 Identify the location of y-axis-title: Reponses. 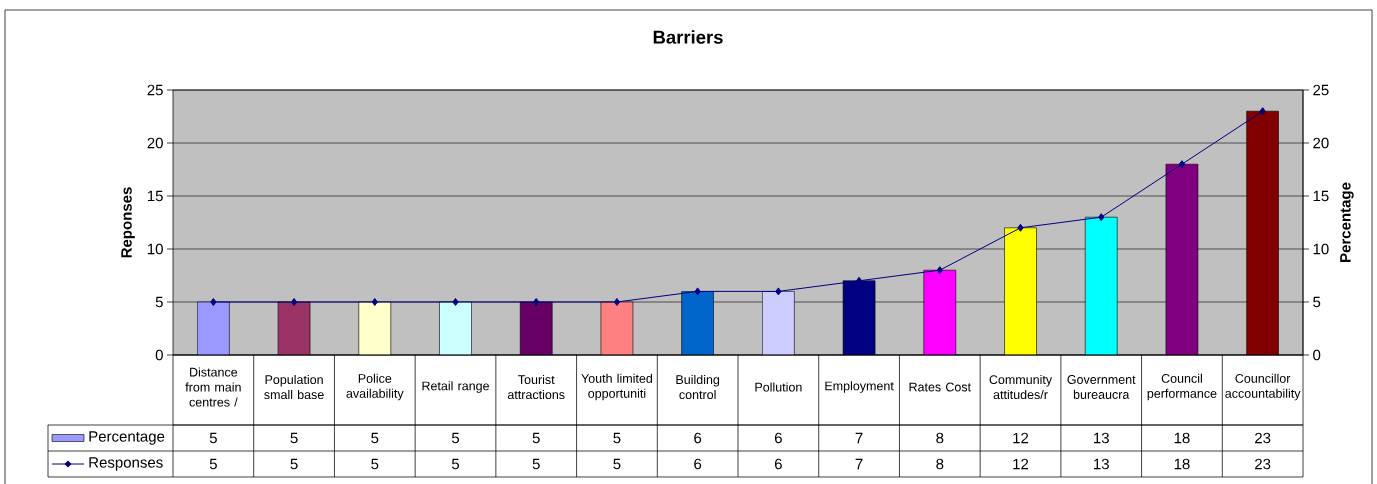
(128, 222).